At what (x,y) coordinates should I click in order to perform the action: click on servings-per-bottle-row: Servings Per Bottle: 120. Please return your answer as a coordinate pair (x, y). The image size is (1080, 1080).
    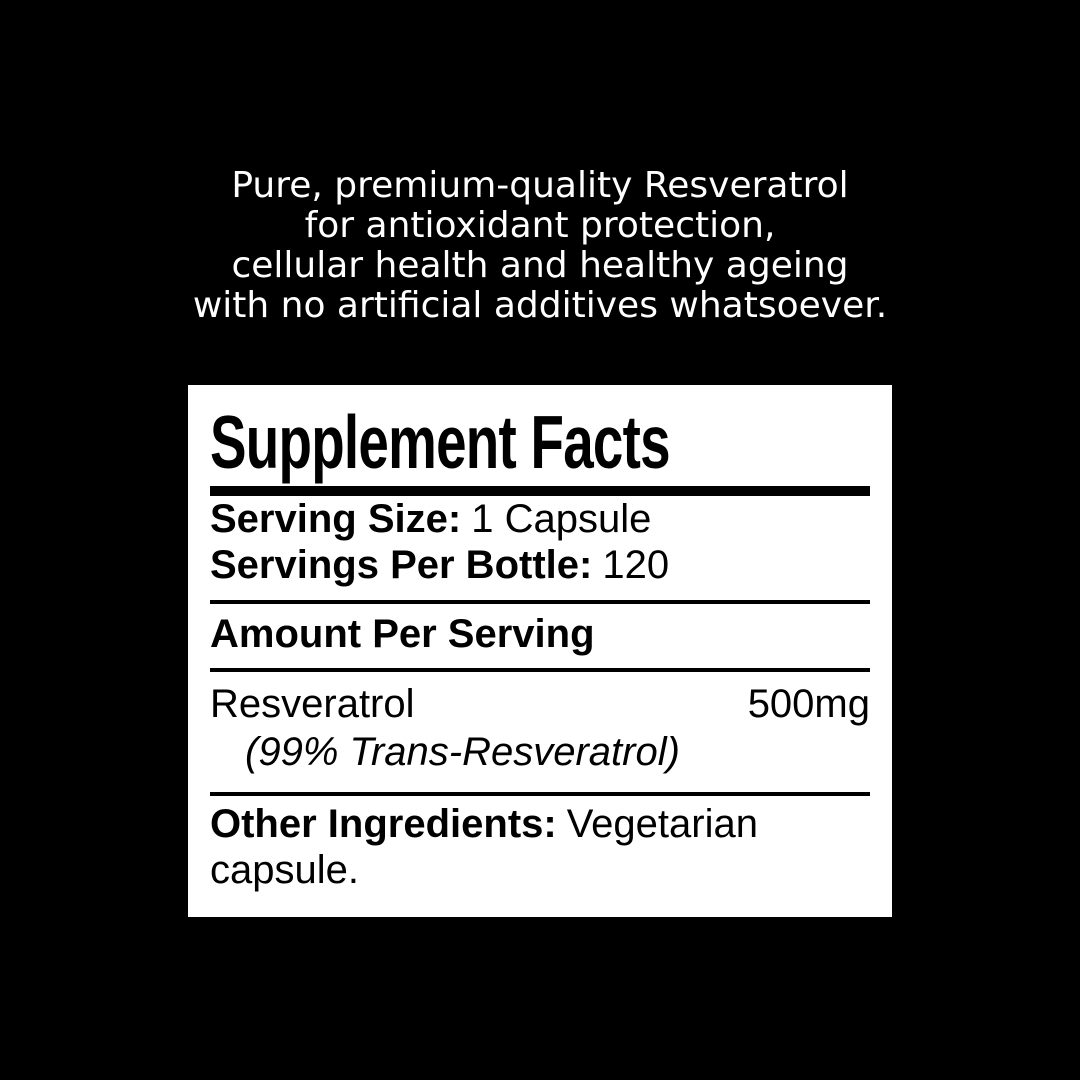
    Looking at the image, I should click on (540, 565).